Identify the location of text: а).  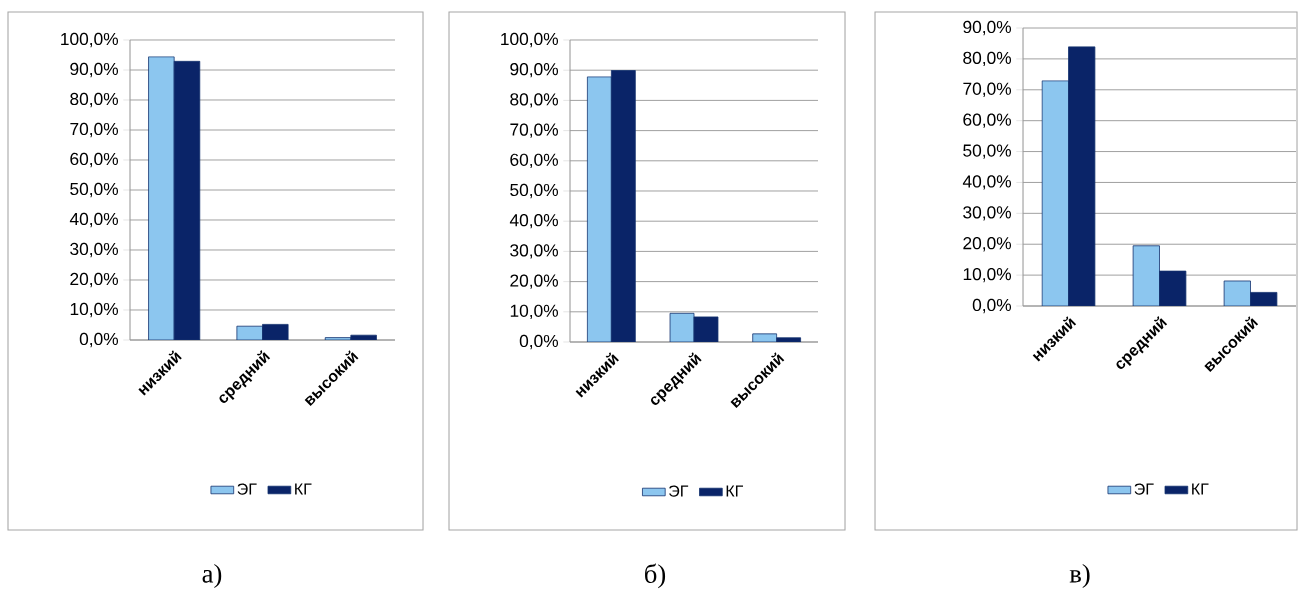
(212, 576).